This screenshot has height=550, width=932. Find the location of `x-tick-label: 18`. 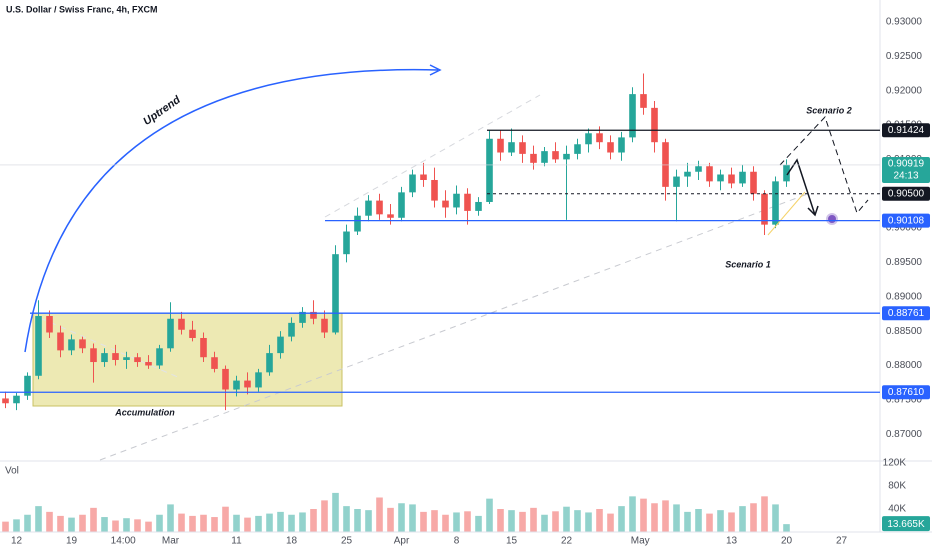

x-tick-label: 18 is located at coordinates (292, 541).